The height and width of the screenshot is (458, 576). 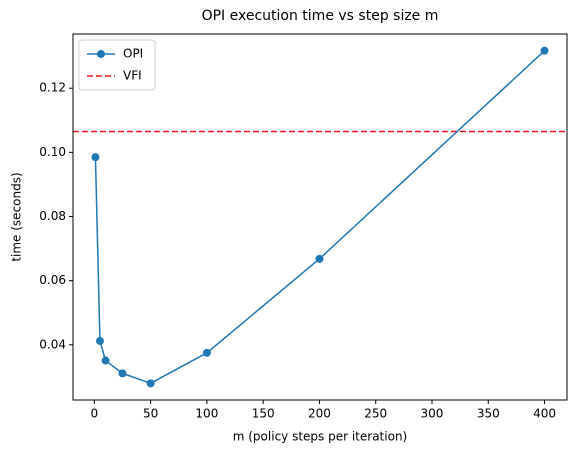 What do you see at coordinates (320, 16) in the screenshot?
I see `chart-title: OPI execution time vs step size m` at bounding box center [320, 16].